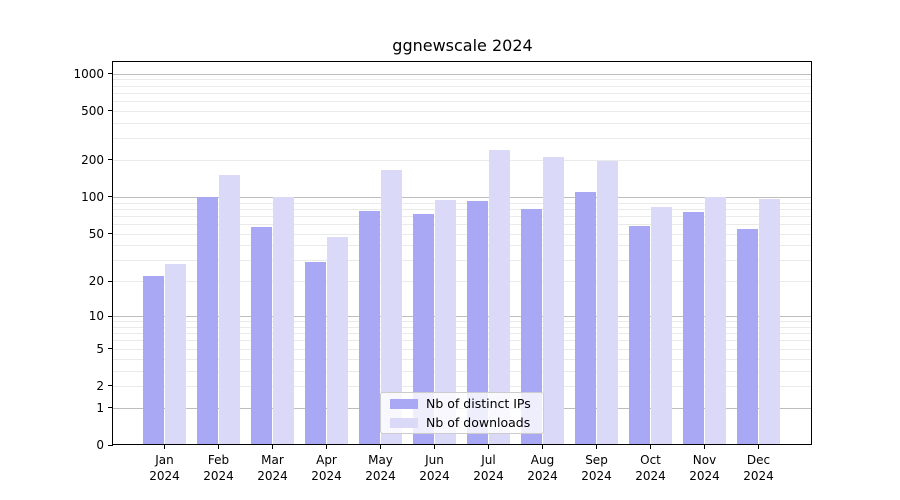 The image size is (900, 500). What do you see at coordinates (100, 348) in the screenshot?
I see `y-axis-tick-label: 5` at bounding box center [100, 348].